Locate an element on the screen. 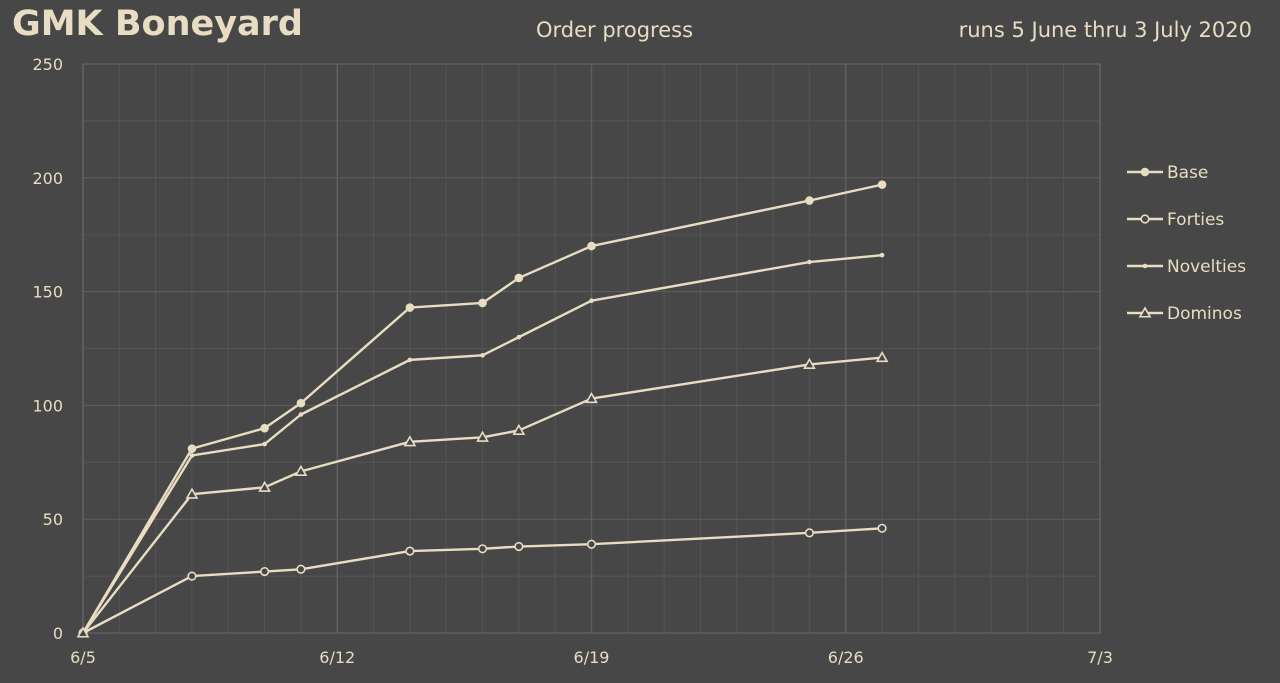 Image resolution: width=1280 pixels, height=683 pixels. x-tick-label: 7/3 is located at coordinates (1100, 657).